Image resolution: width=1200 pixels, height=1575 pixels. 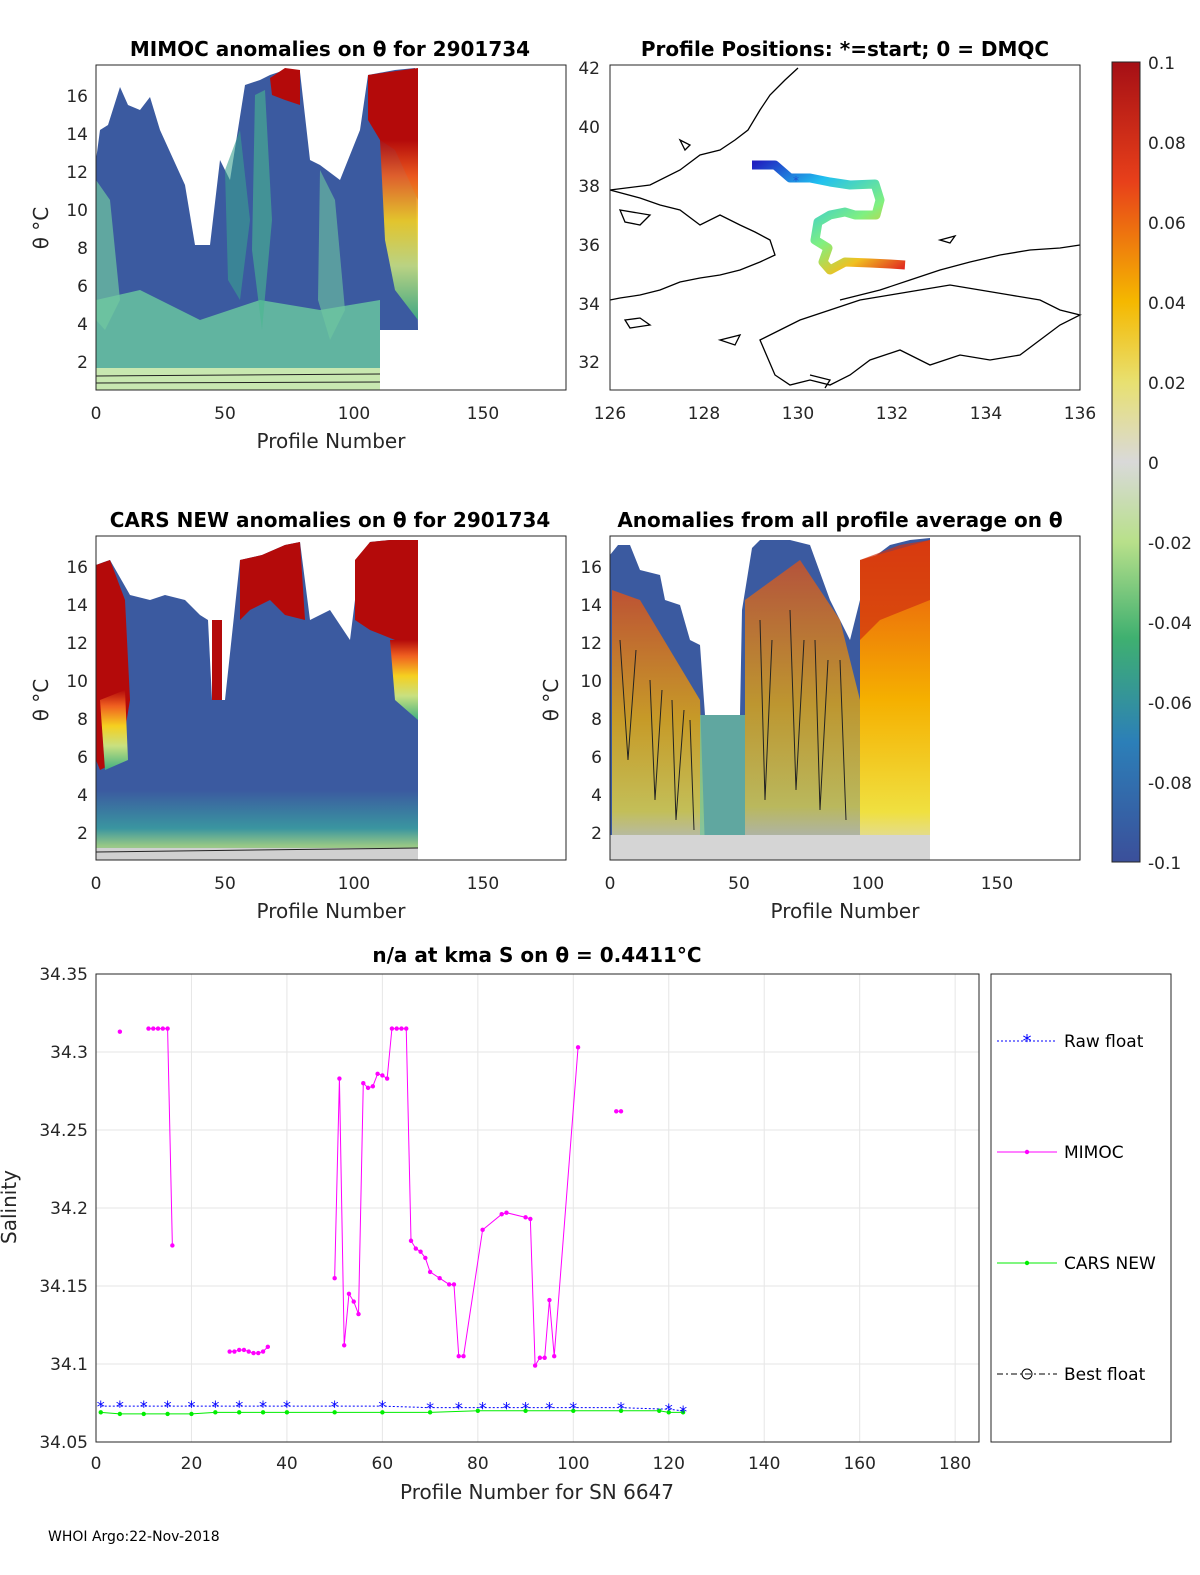 I want to click on cbar-tick: -0.06, so click(x=1170, y=704).